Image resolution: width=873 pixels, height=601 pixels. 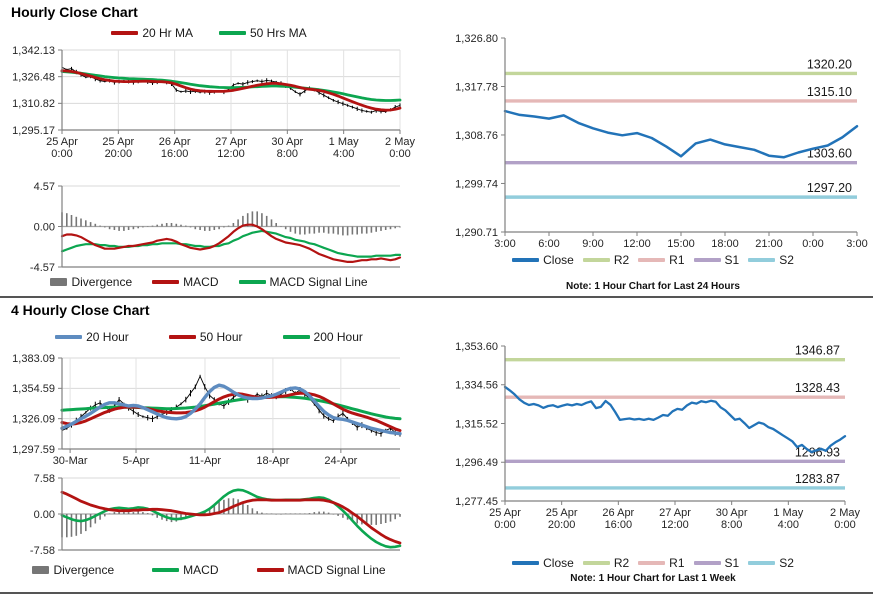 I want to click on y-tick-label: 1,354.59, so click(x=33, y=389).